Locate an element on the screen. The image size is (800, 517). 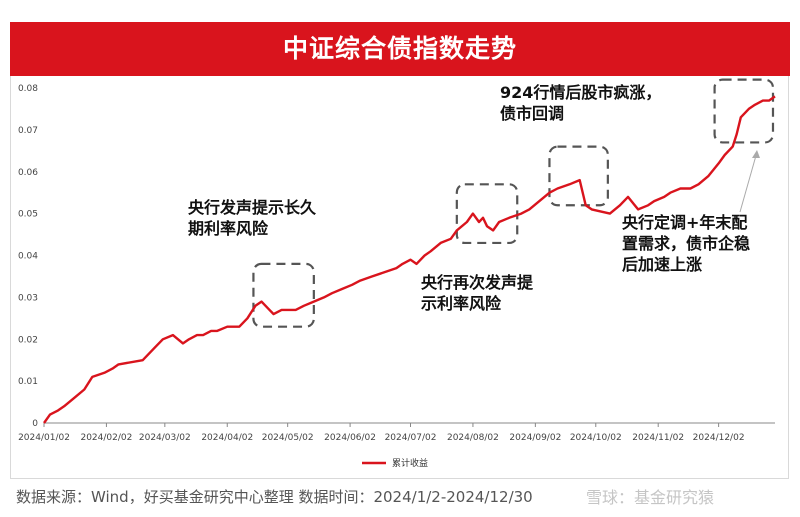
arrow-head is located at coordinates (756, 154).